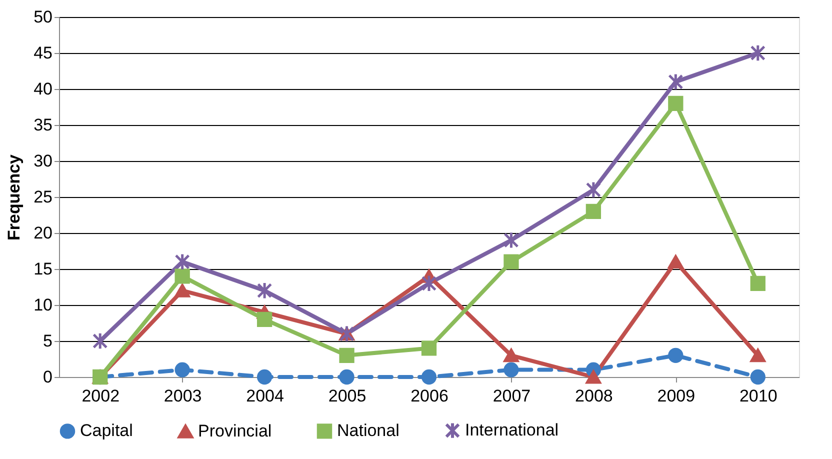  I want to click on x-tick-label: 2008, so click(594, 396).